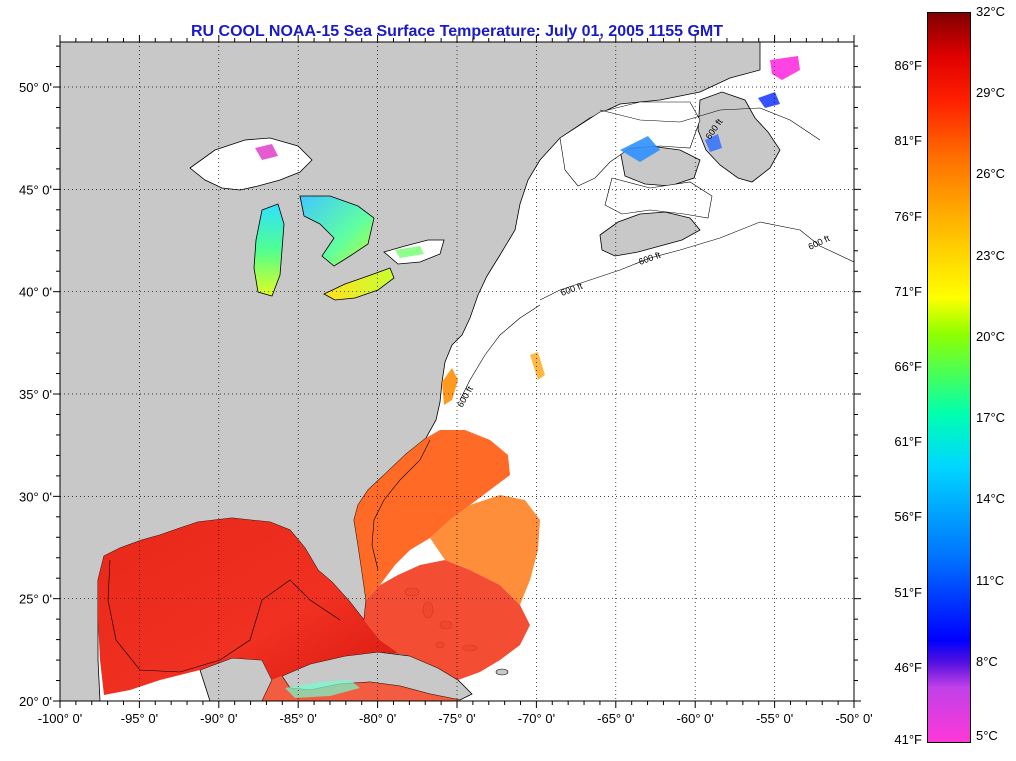  Describe the element at coordinates (615, 718) in the screenshot. I see `lon-tick-label: -65° 0'` at that location.